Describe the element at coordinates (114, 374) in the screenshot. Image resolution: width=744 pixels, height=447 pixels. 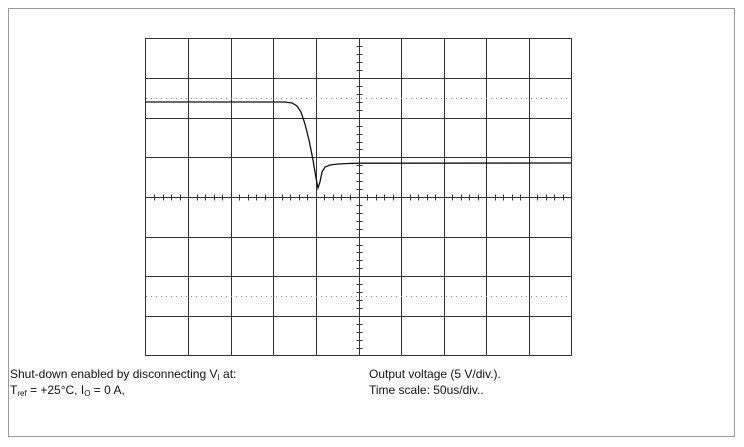
I see `text: Shut-down enabled by disconnecting V` at that location.